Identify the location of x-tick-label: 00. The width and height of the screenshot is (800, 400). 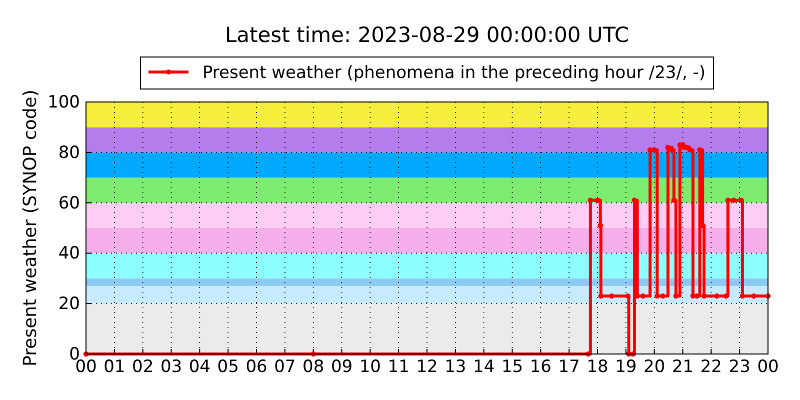
(768, 367).